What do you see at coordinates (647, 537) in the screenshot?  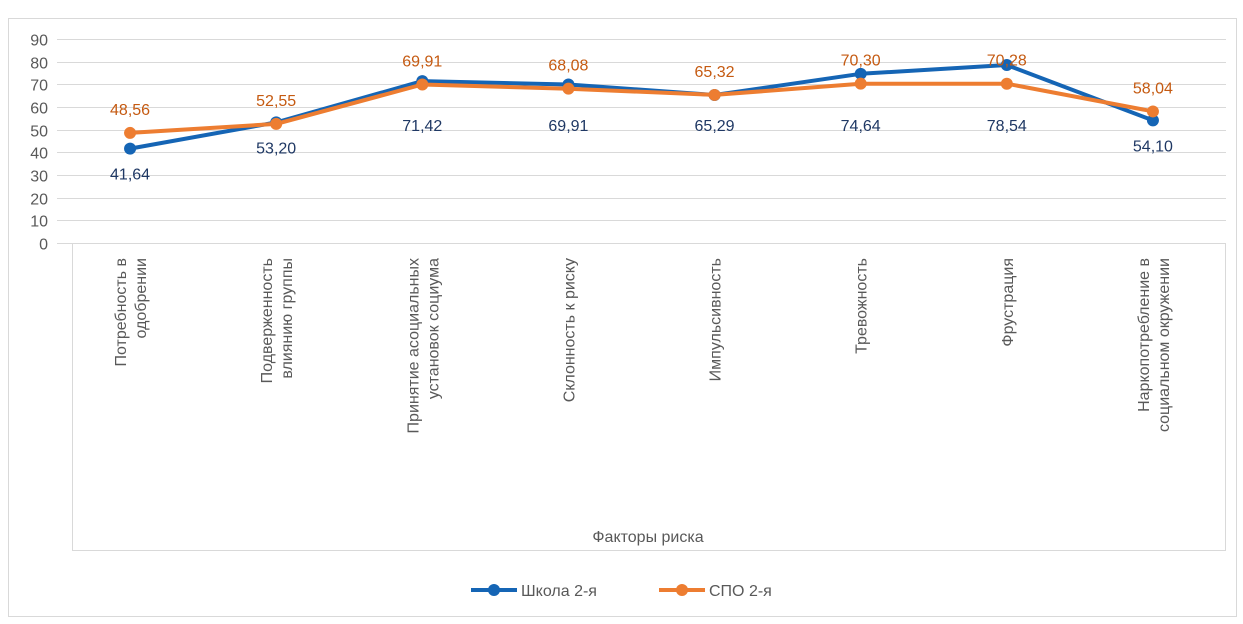 I see `x-axis-title: Факторы риска` at bounding box center [647, 537].